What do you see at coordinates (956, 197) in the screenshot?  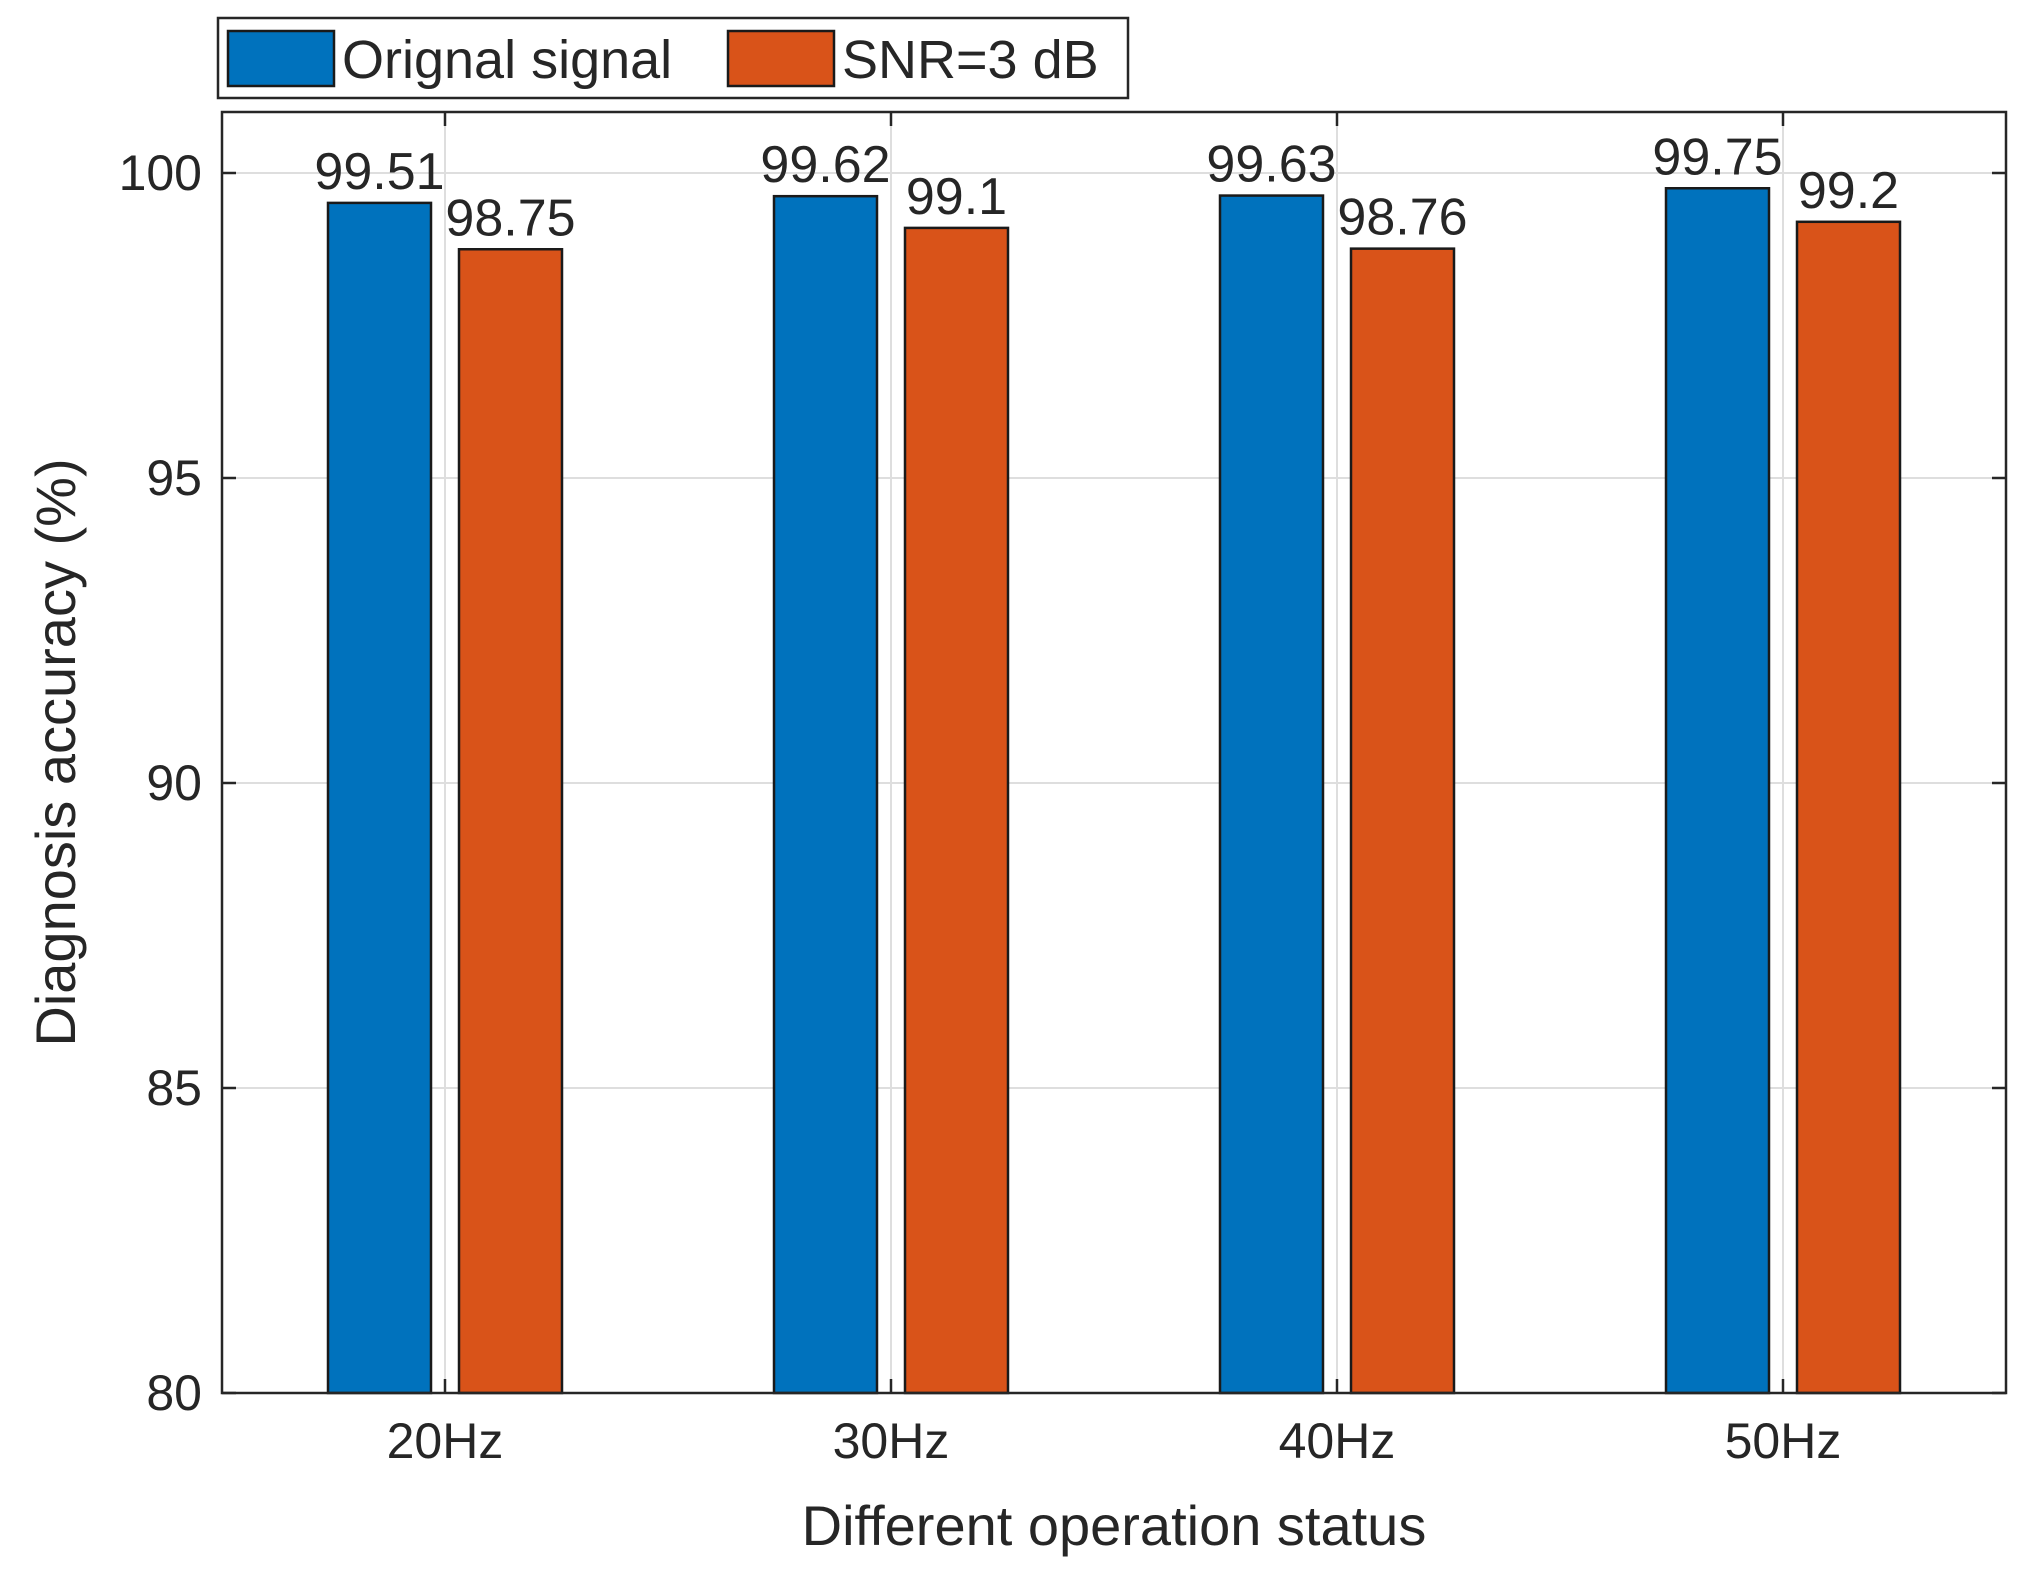 I see `data-label: 99.1` at bounding box center [956, 197].